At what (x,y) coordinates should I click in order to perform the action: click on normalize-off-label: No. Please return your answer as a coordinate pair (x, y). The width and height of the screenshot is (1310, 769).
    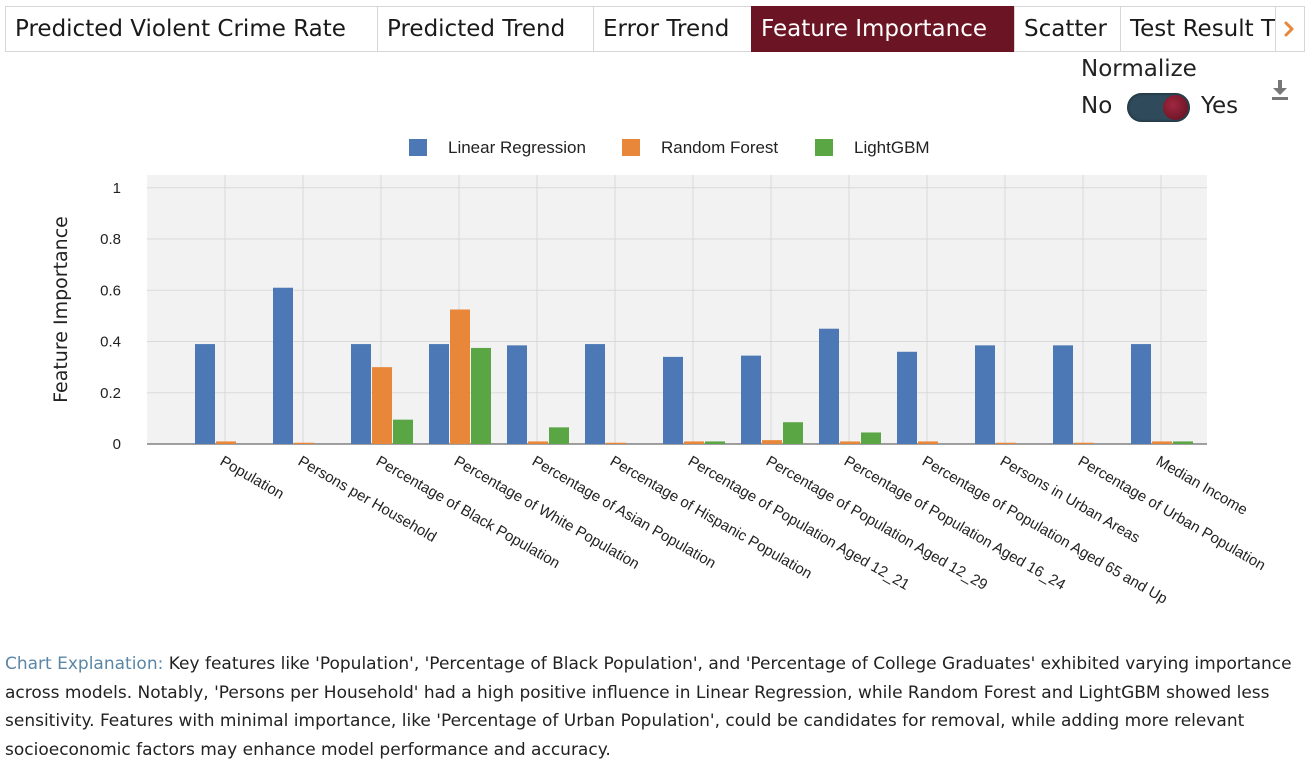
    Looking at the image, I should click on (1097, 106).